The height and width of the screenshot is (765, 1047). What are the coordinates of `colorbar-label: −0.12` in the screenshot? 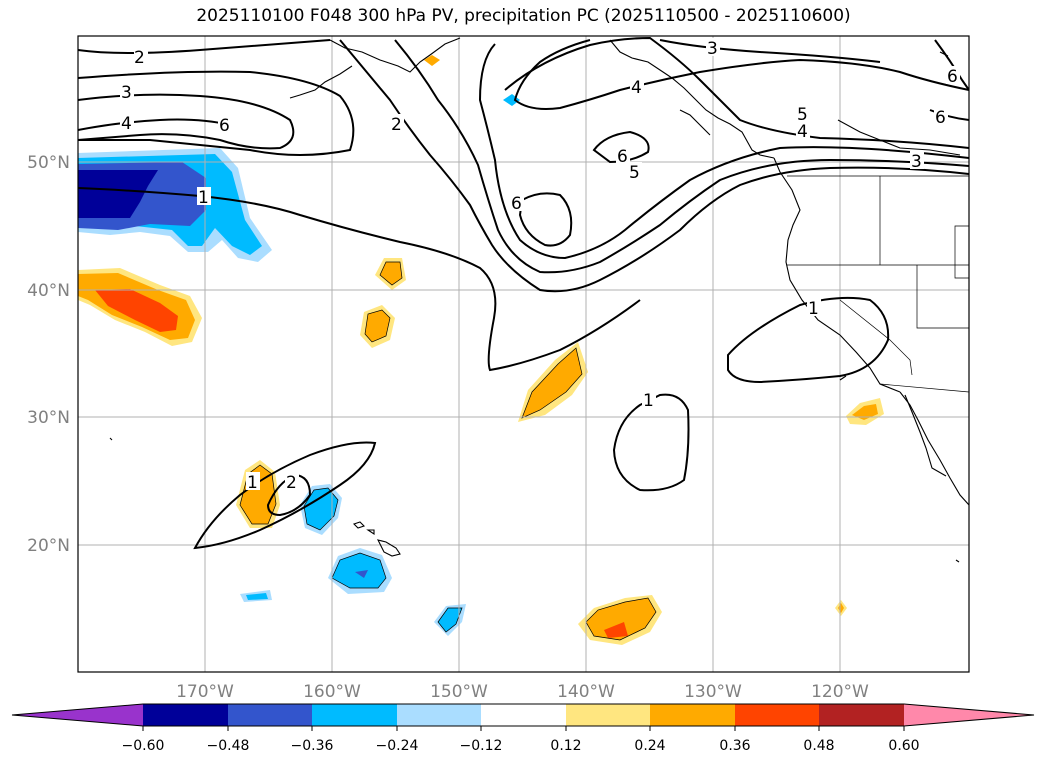 It's located at (481, 746).